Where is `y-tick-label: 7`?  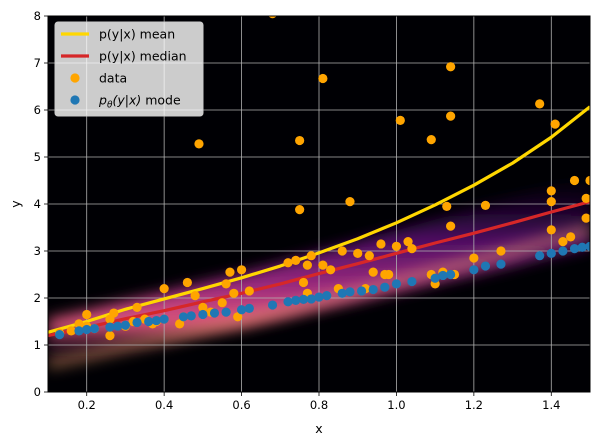 y-tick-label: 7 is located at coordinates (37, 63).